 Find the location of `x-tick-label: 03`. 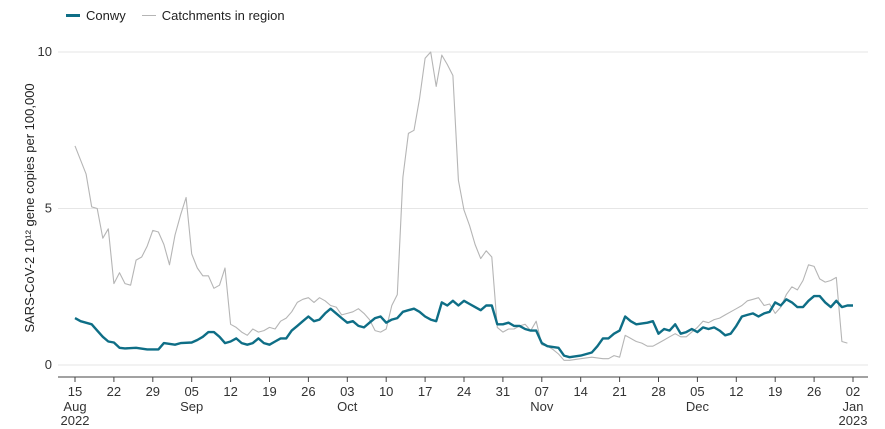

x-tick-label: 03 is located at coordinates (347, 391).